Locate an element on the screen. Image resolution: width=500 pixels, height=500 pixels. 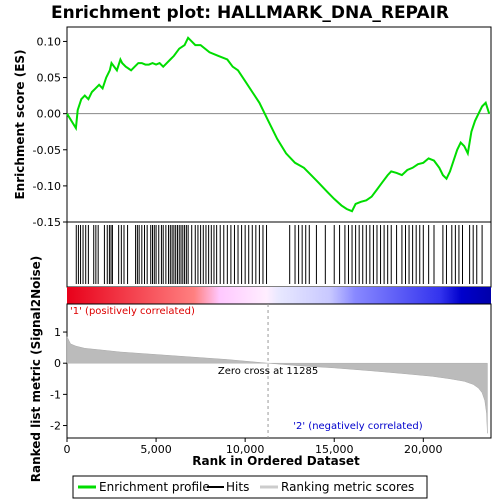
metric-y-tick-label: 0 is located at coordinates (57, 363).